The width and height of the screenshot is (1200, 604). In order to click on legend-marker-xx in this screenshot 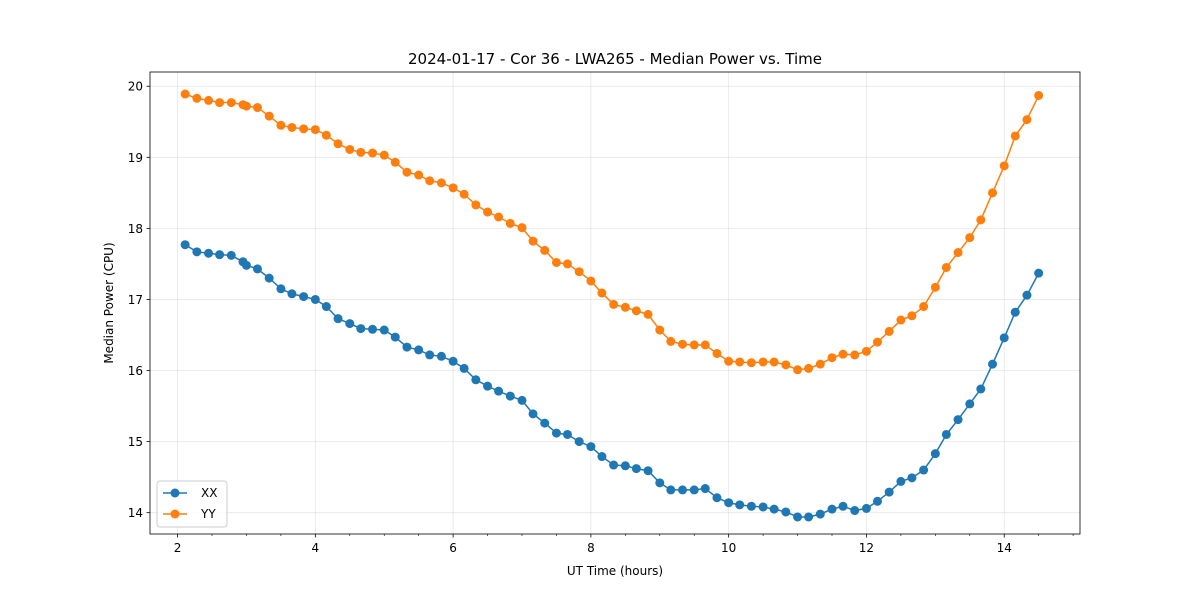, I will do `click(175, 493)`.